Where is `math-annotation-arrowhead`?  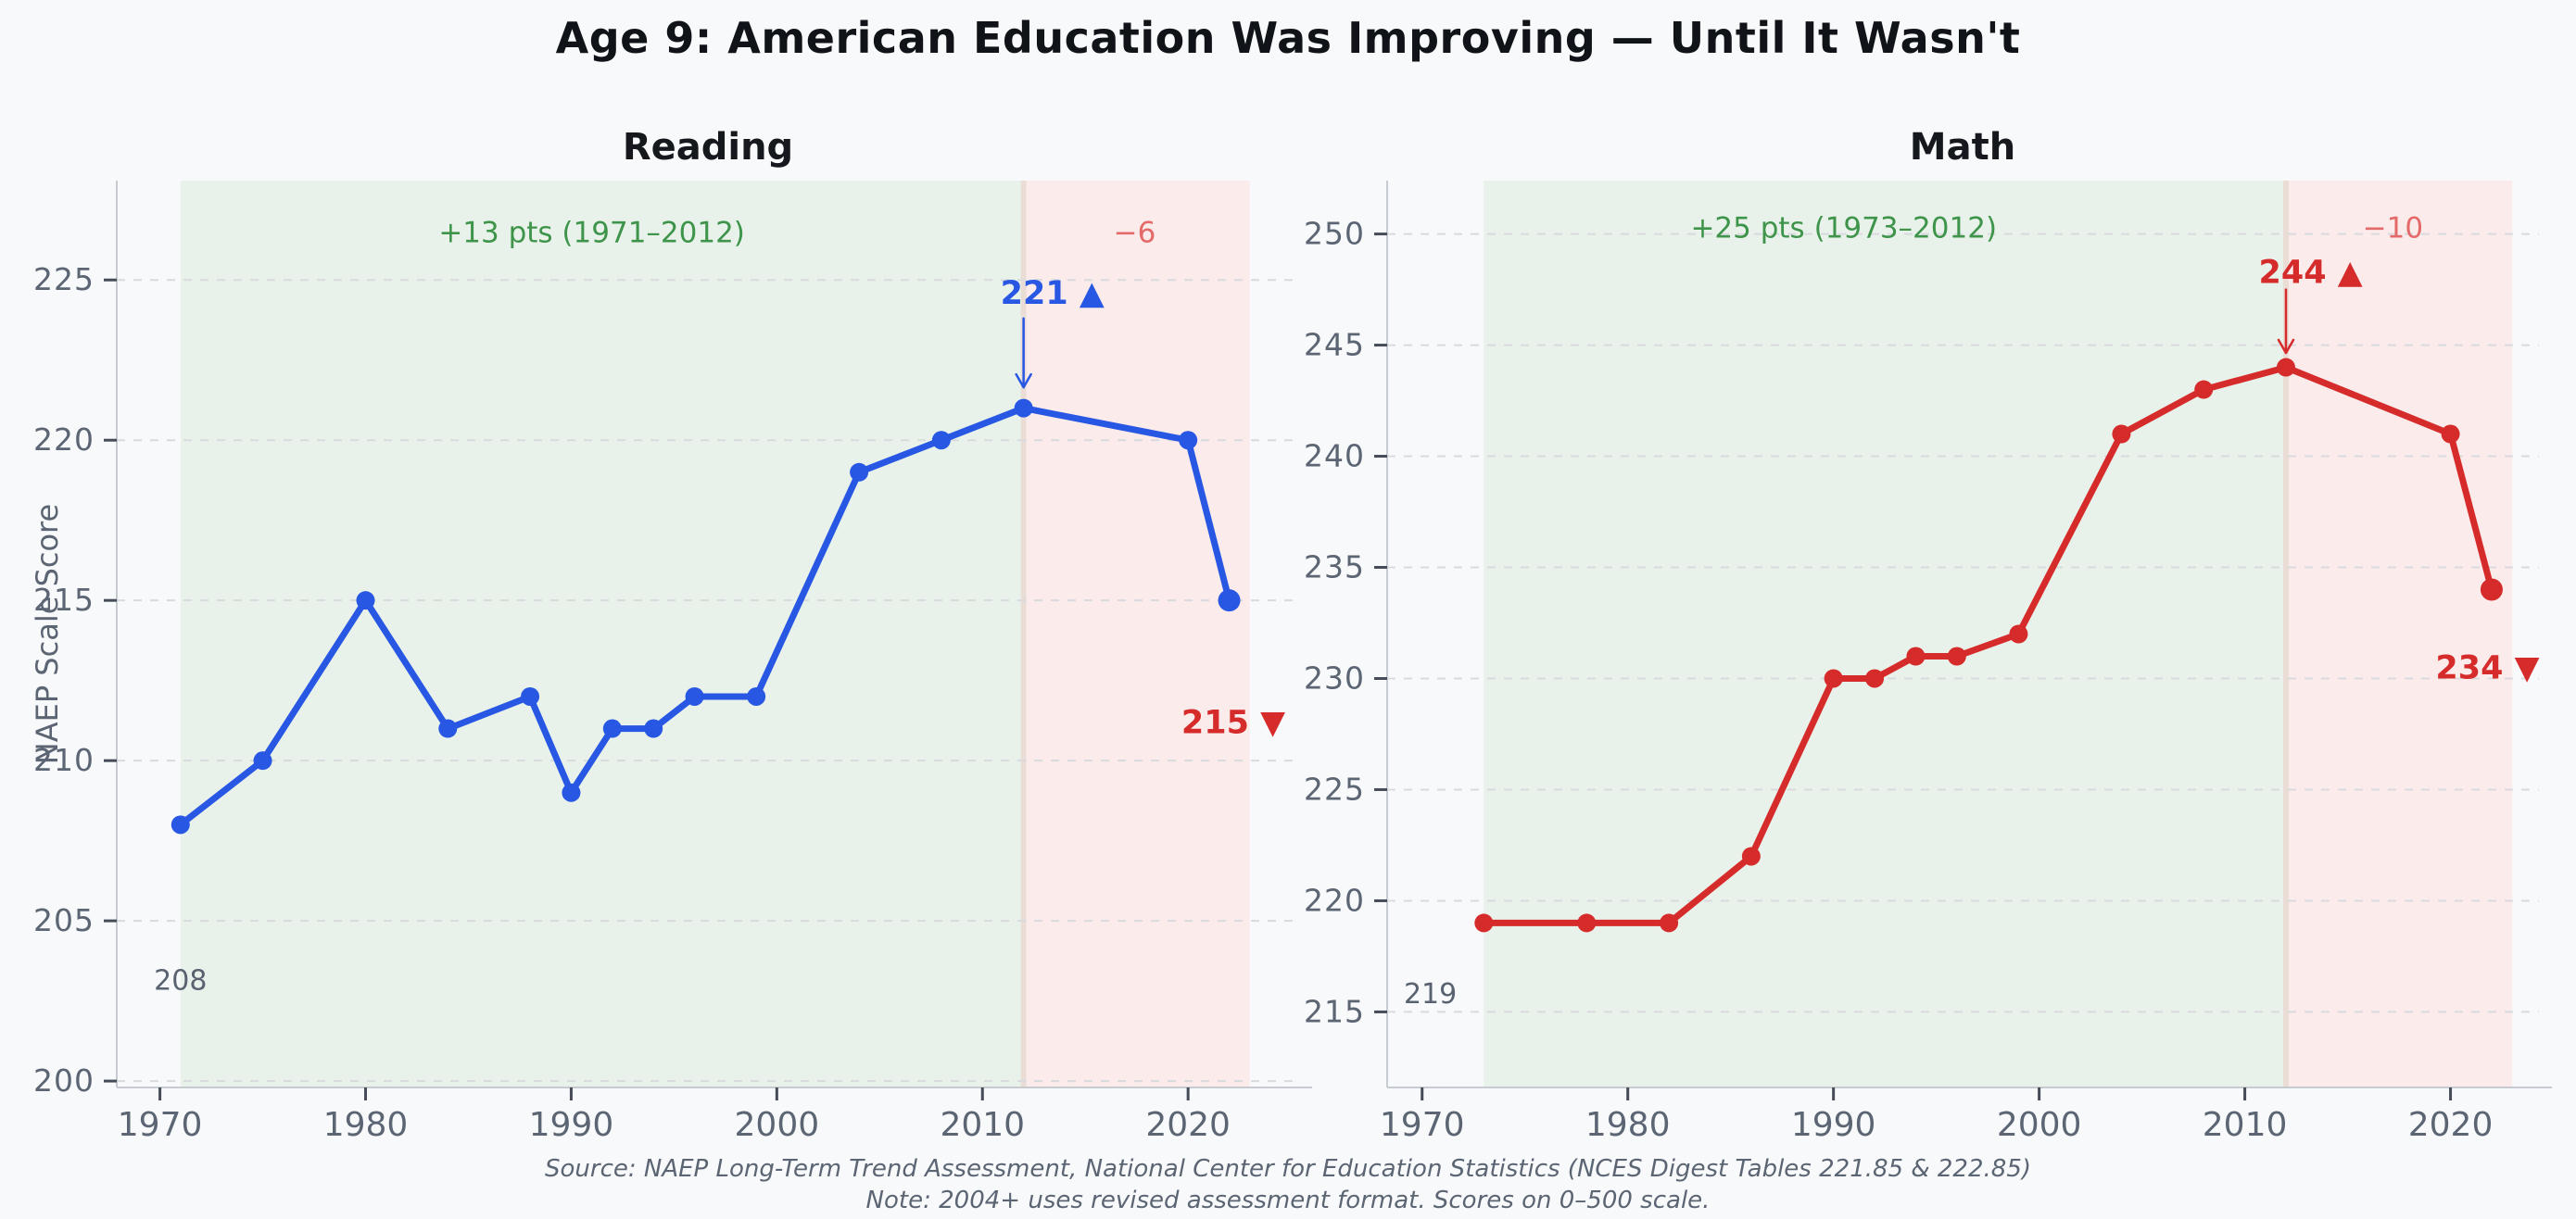
math-annotation-arrowhead is located at coordinates (2286, 346).